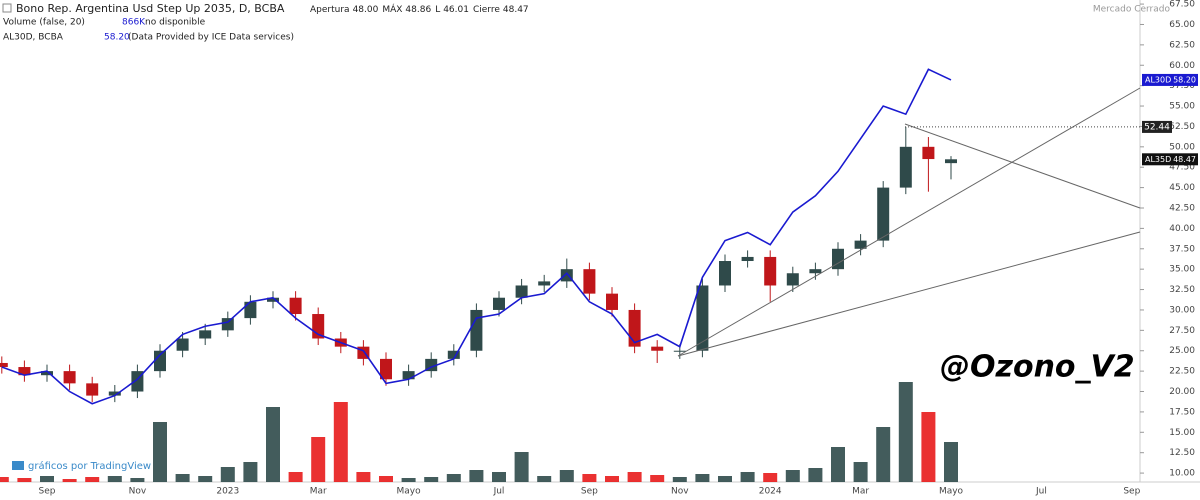 The height and width of the screenshot is (500, 1200). What do you see at coordinates (456, 10) in the screenshot?
I see `ohlc-value: 46.01` at bounding box center [456, 10].